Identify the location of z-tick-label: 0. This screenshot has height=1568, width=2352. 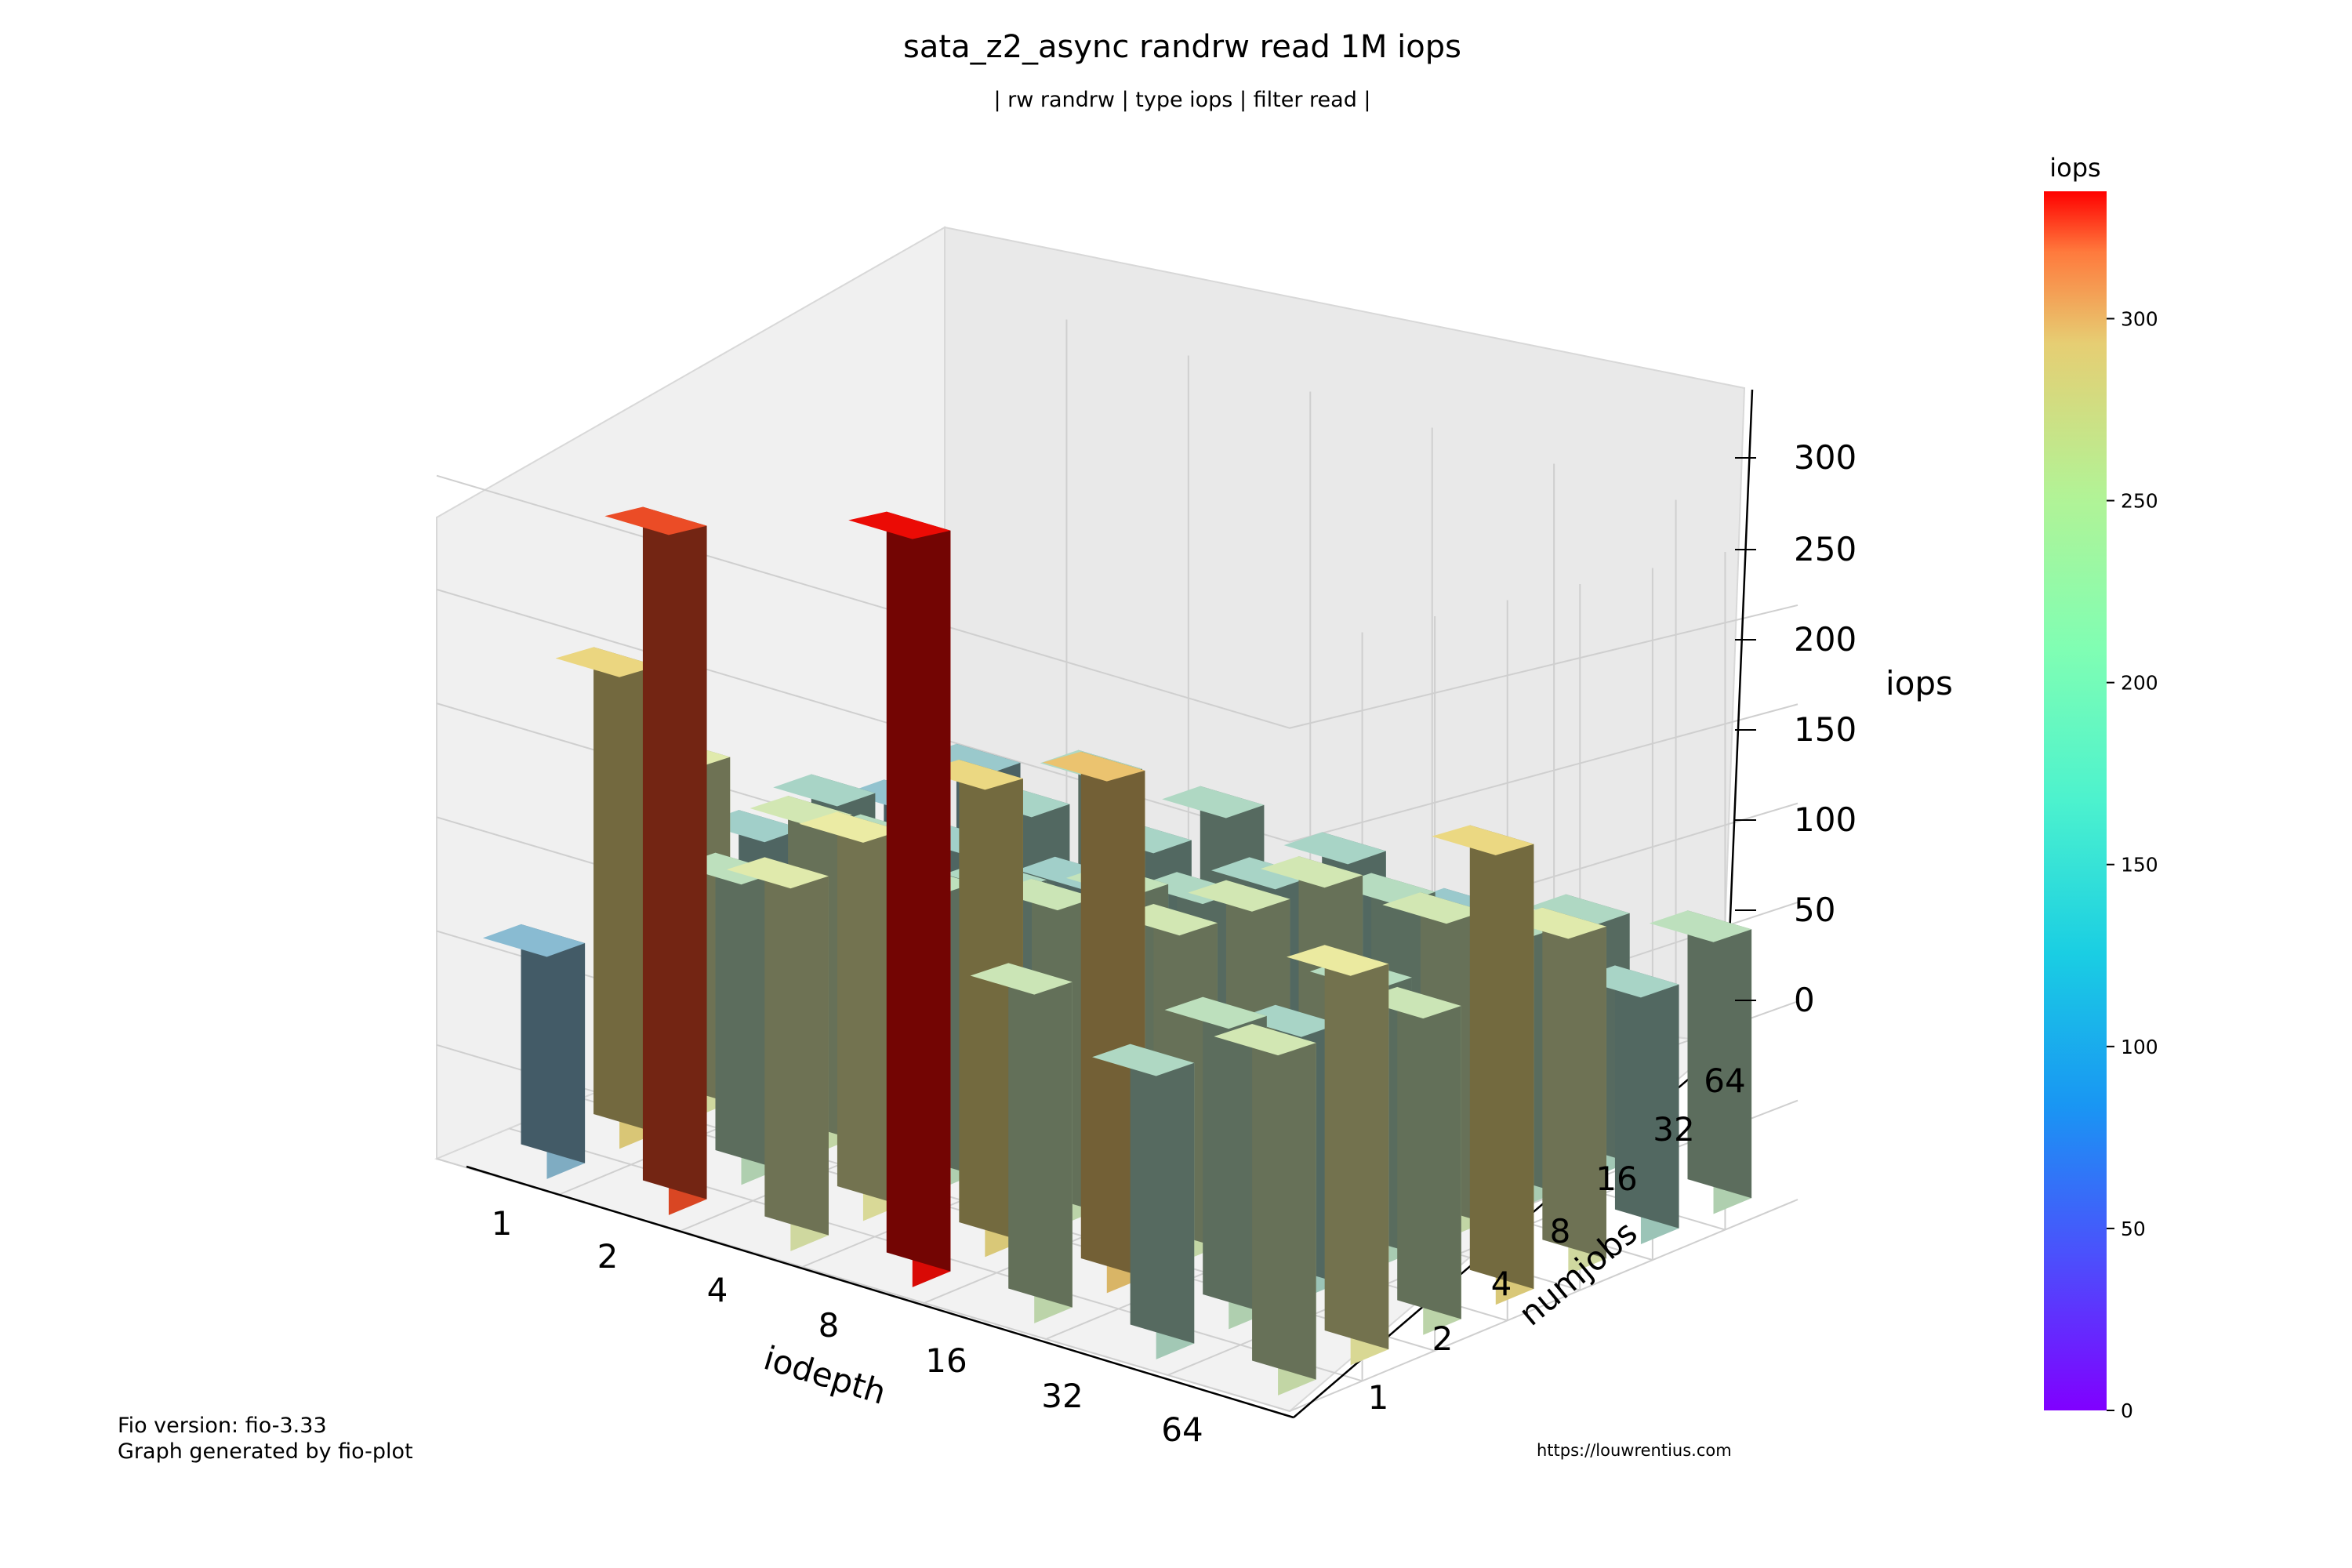
(1804, 1000).